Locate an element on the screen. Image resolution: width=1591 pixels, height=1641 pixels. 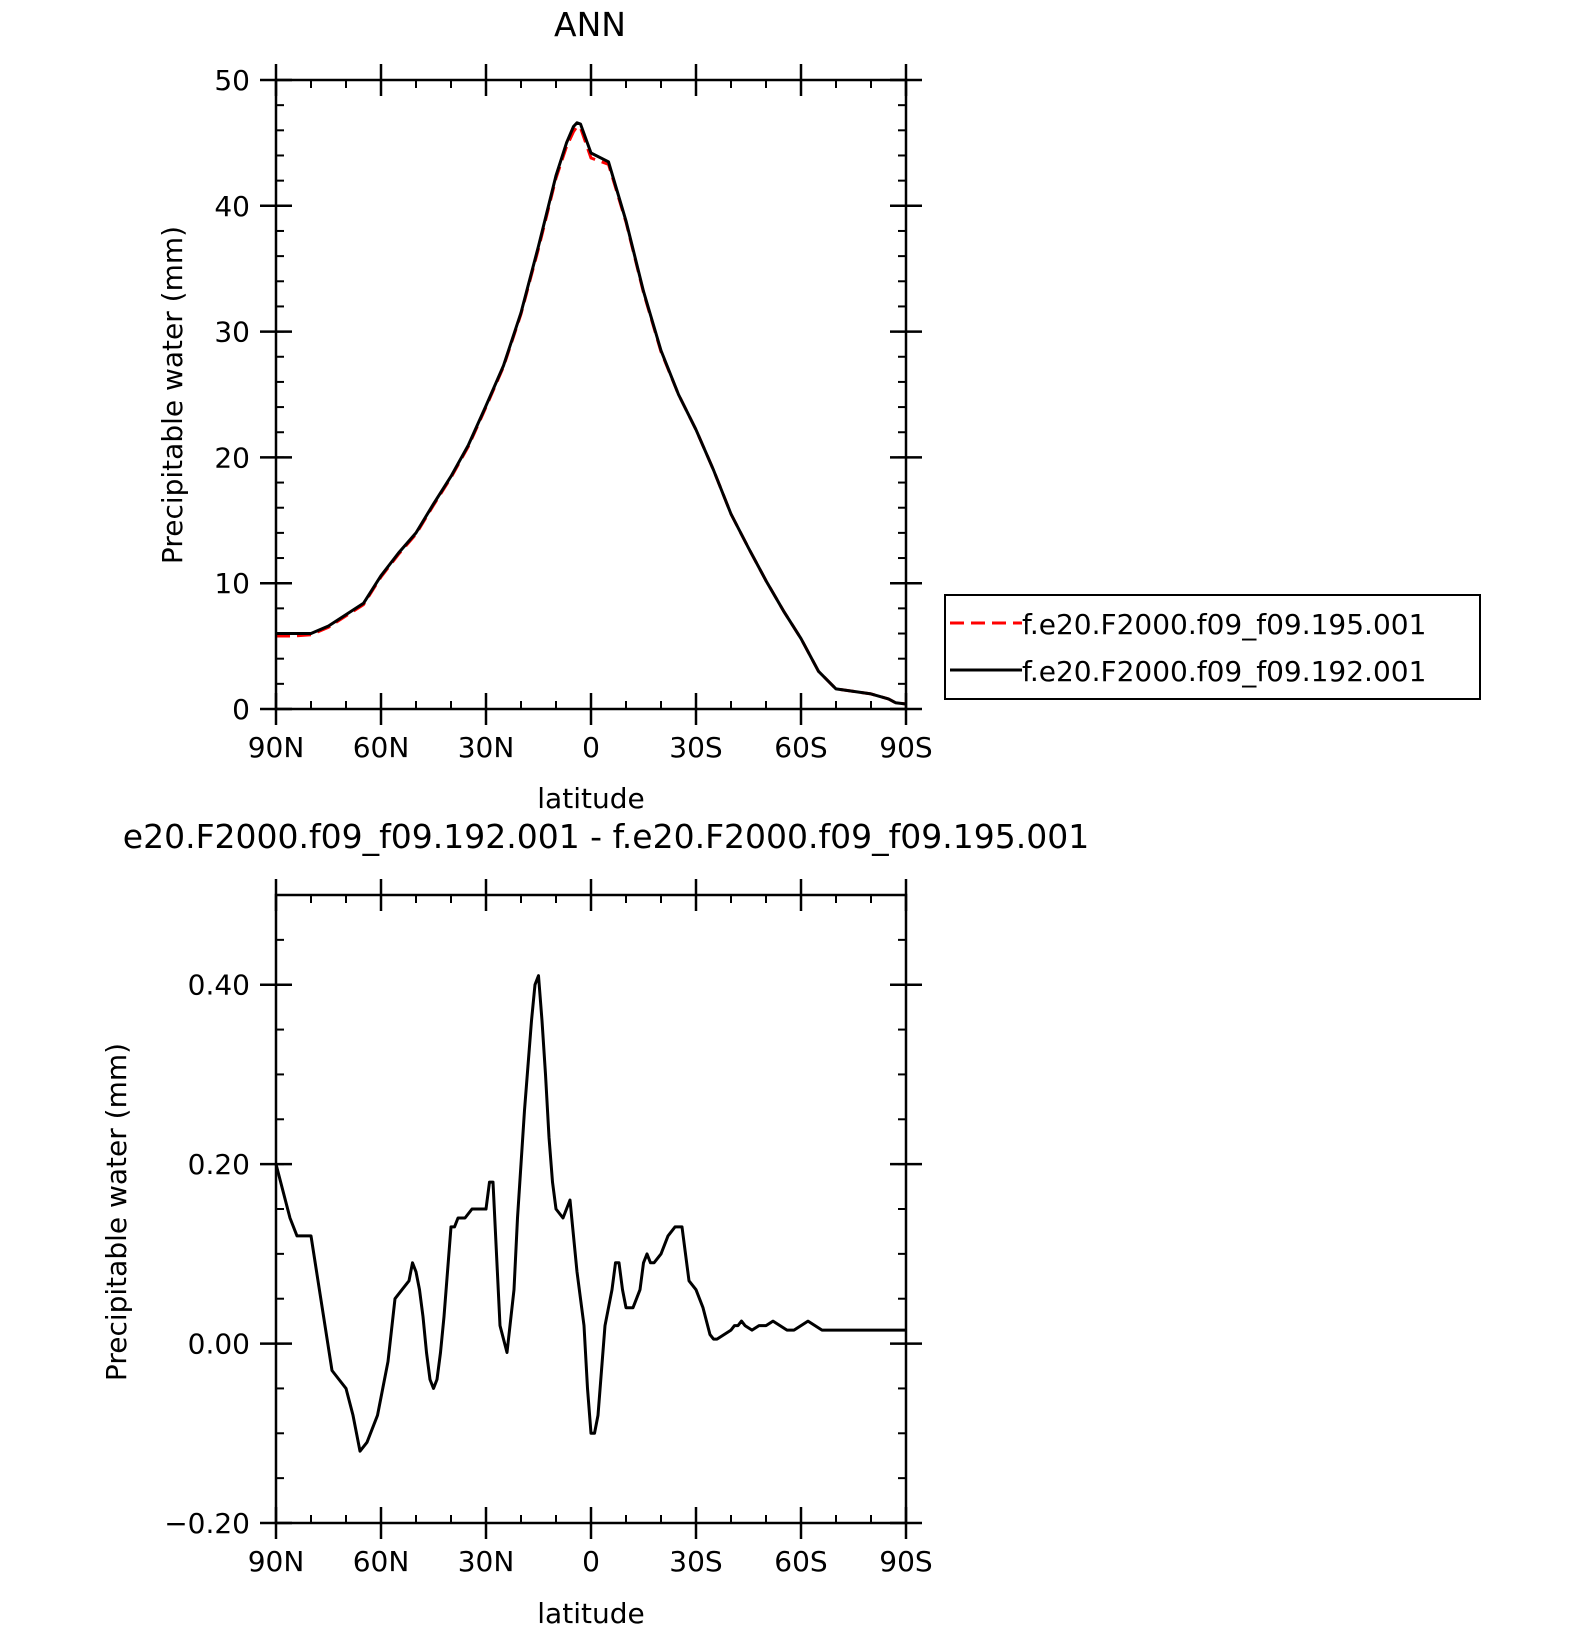
top-chart-series is located at coordinates (591, 413).